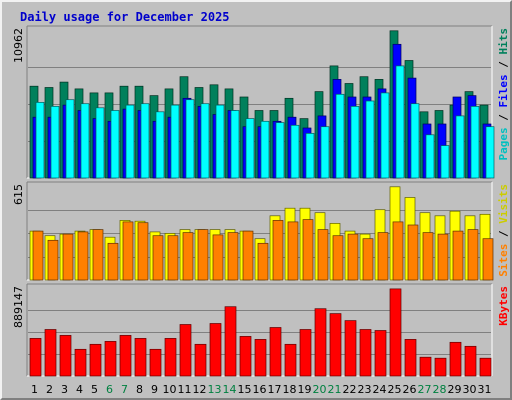 Image resolution: width=512 pixels, height=400 pixels. Describe the element at coordinates (503, 204) in the screenshot. I see `legend-visits-part-2: Visits` at that location.